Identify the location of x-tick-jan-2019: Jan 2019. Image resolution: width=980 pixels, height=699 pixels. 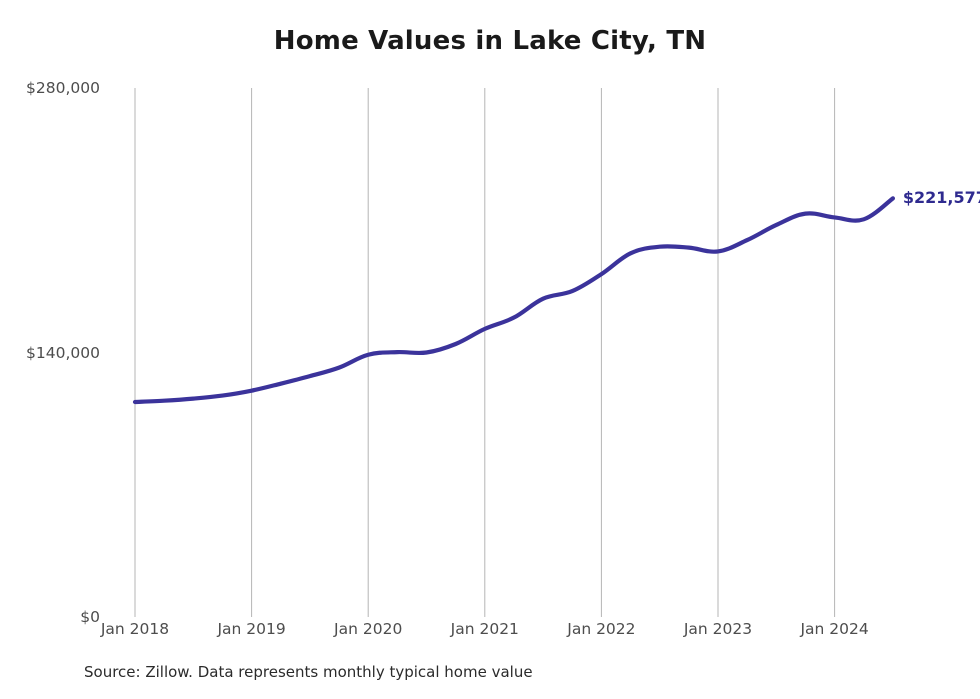
(251, 629).